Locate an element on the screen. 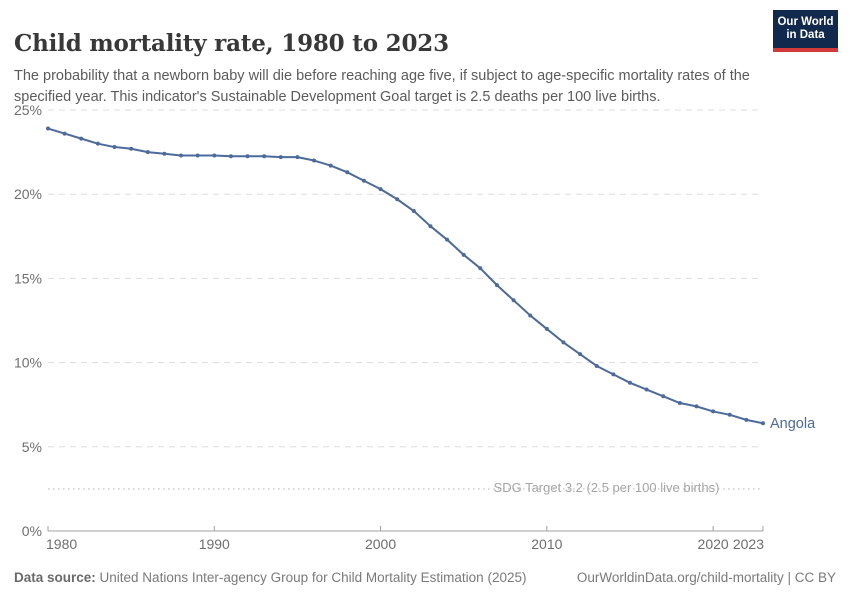  owid-logo-line1: Our World is located at coordinates (805, 21).